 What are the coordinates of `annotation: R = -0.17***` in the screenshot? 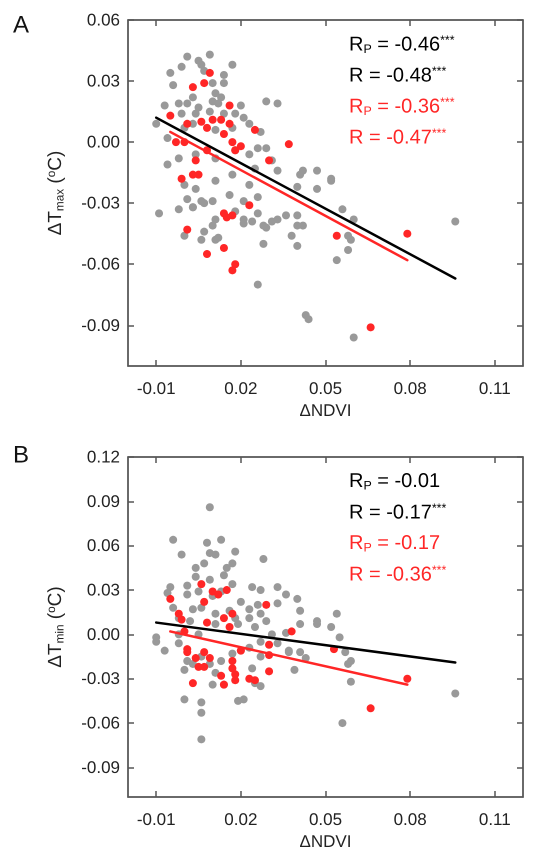 It's located at (397, 512).